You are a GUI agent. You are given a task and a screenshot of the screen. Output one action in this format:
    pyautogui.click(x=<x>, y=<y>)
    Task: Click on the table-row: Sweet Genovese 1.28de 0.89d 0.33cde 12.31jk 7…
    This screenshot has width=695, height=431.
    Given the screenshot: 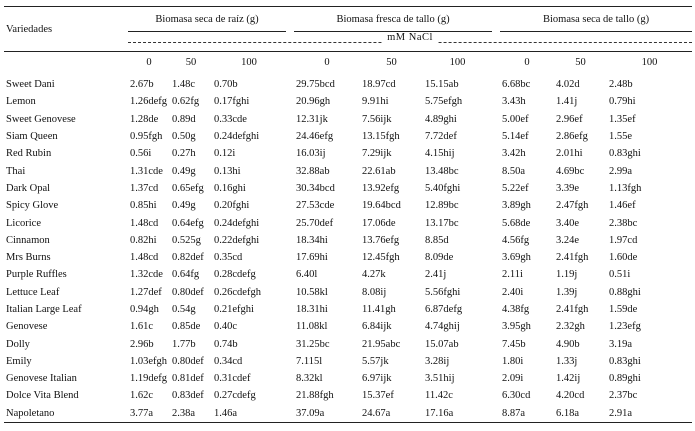 What is the action you would take?
    pyautogui.click(x=348, y=119)
    